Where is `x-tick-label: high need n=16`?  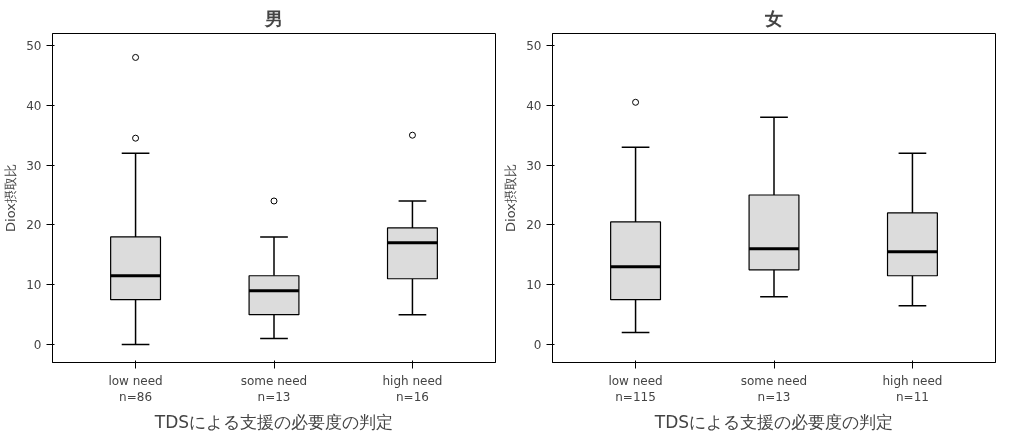
x-tick-label: high need n=16 is located at coordinates (412, 389).